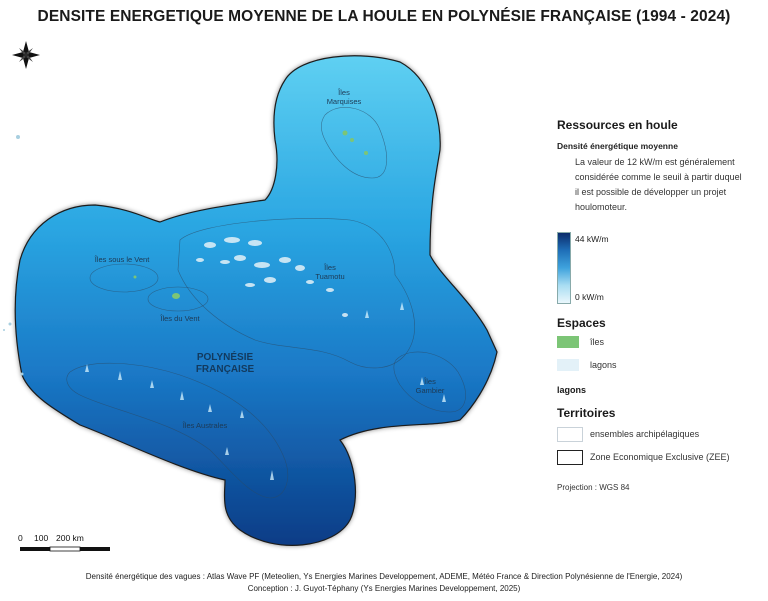  What do you see at coordinates (70, 538) in the screenshot?
I see `scale-label-200: 200 km` at bounding box center [70, 538].